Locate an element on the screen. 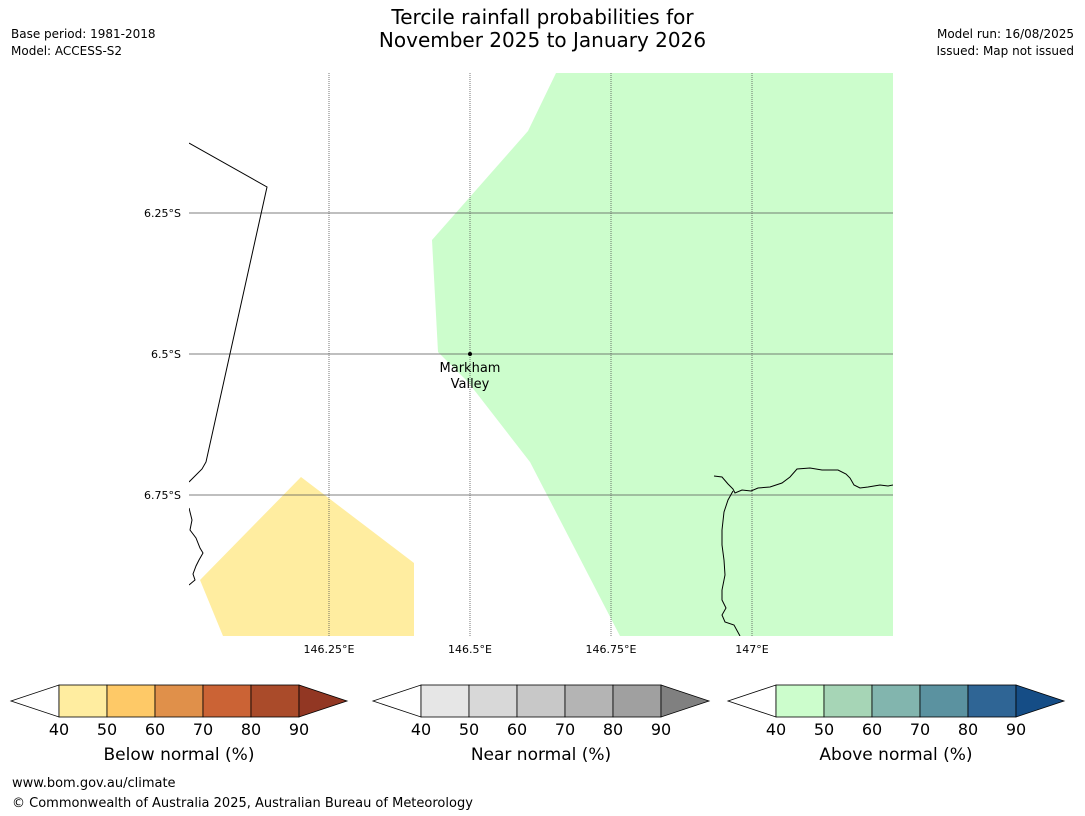 This screenshot has width=1085, height=816. lon-label: 146.25°E is located at coordinates (329, 649).